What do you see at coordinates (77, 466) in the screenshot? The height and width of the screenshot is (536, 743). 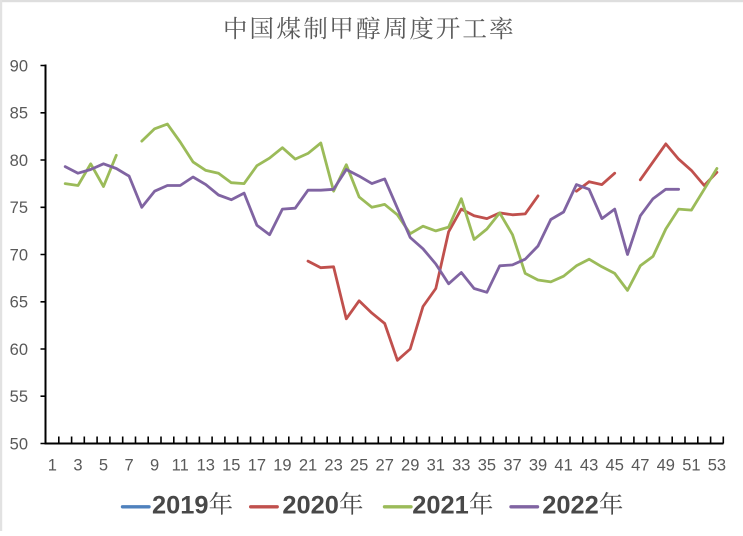 I see `svg-text: 3` at bounding box center [77, 466].